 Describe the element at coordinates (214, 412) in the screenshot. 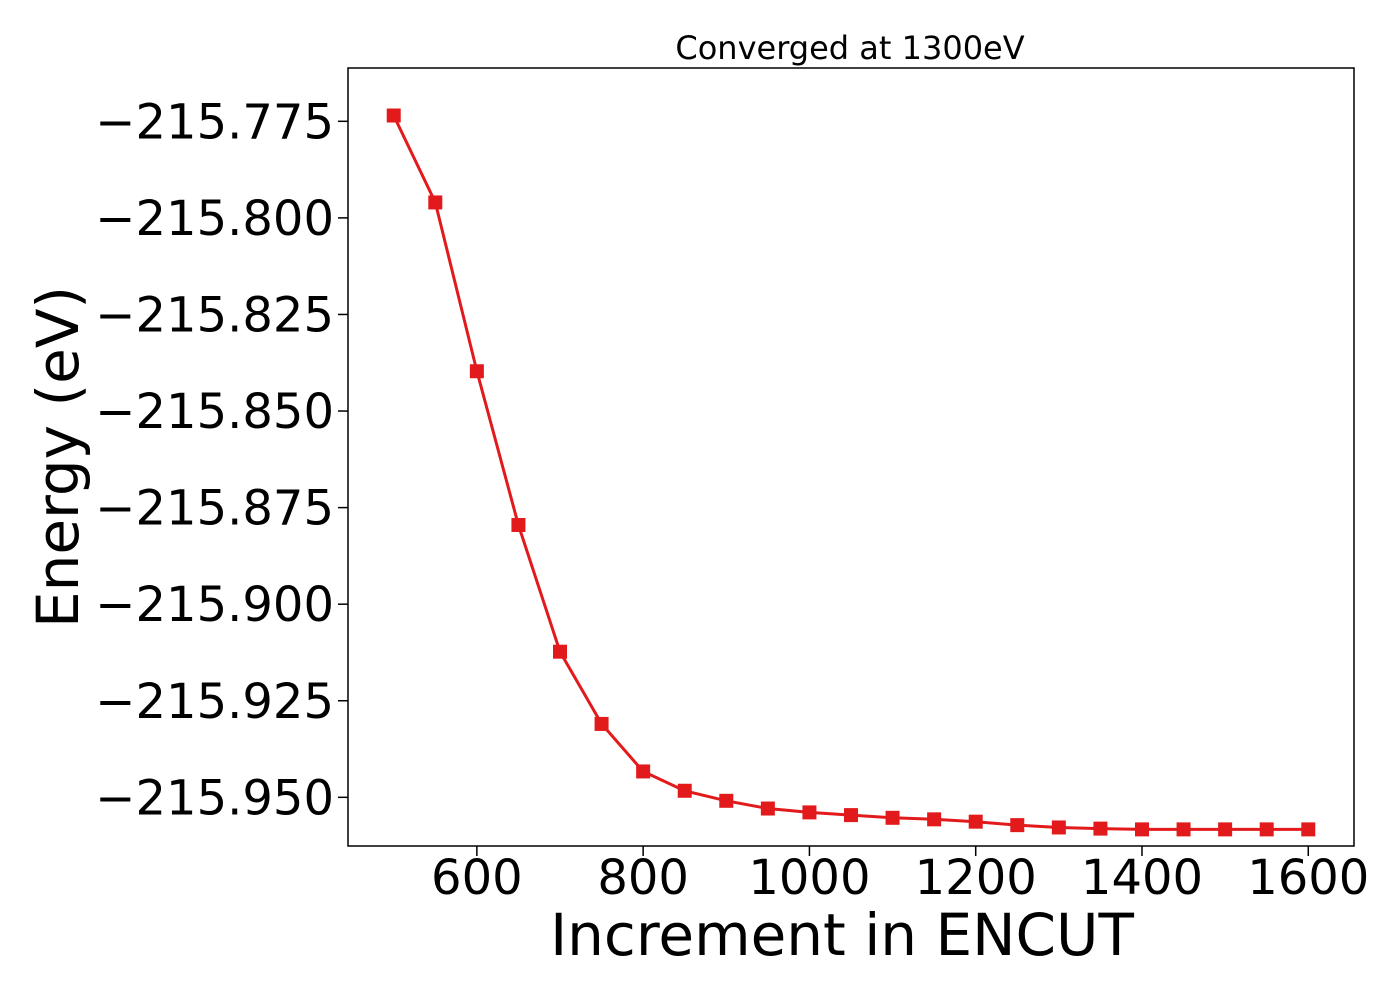

I see `y-tick-label: −215.850` at that location.